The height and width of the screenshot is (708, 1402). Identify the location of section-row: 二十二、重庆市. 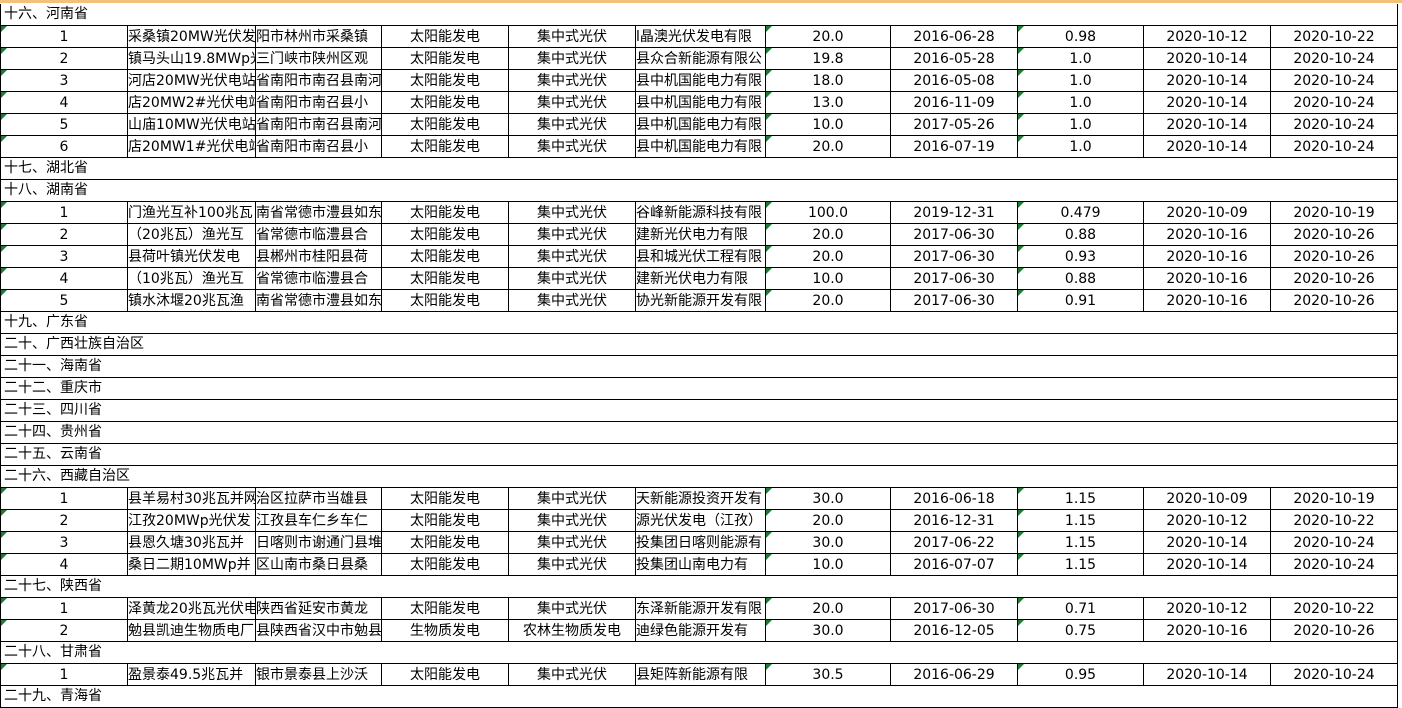
(699, 389).